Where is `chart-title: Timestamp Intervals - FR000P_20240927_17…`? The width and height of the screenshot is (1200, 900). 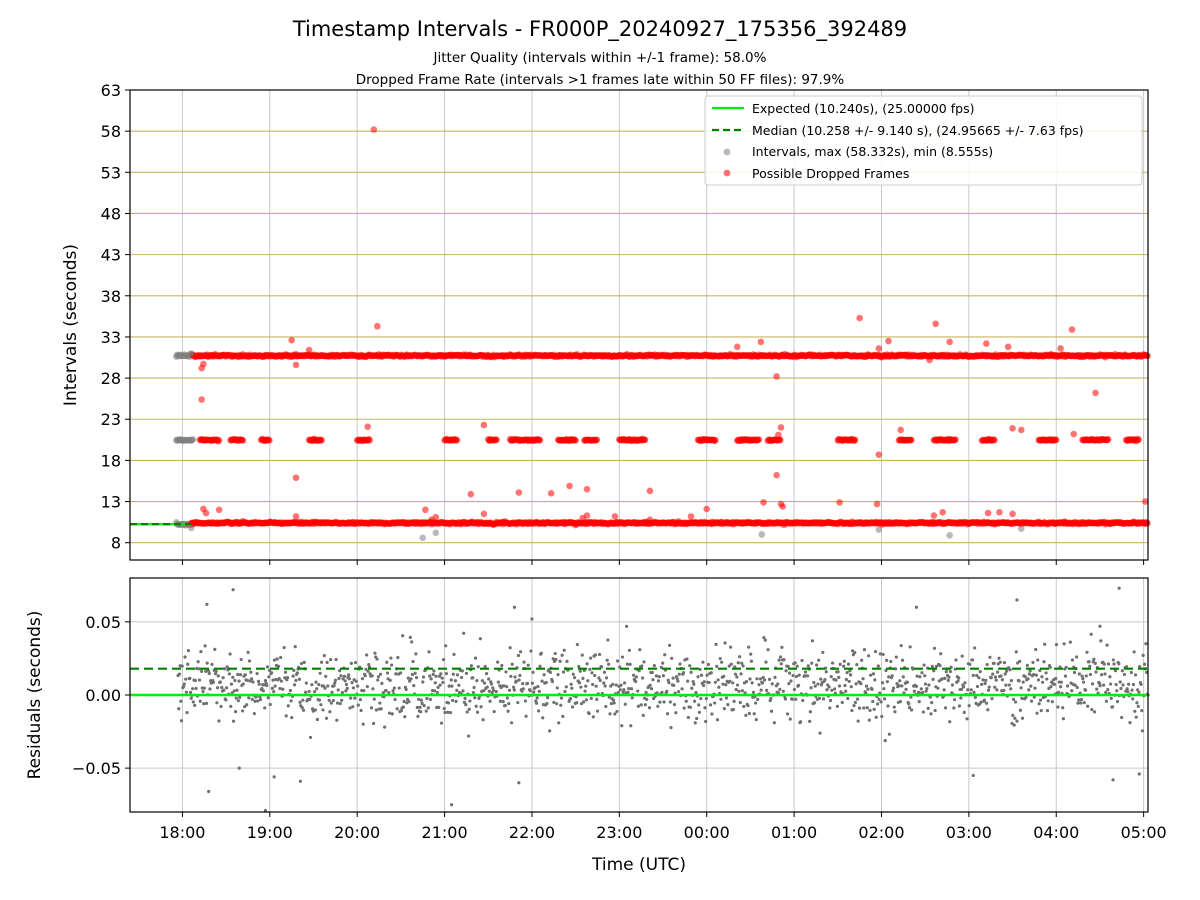
chart-title: Timestamp Intervals - FR000P_20240927_17… is located at coordinates (599, 29).